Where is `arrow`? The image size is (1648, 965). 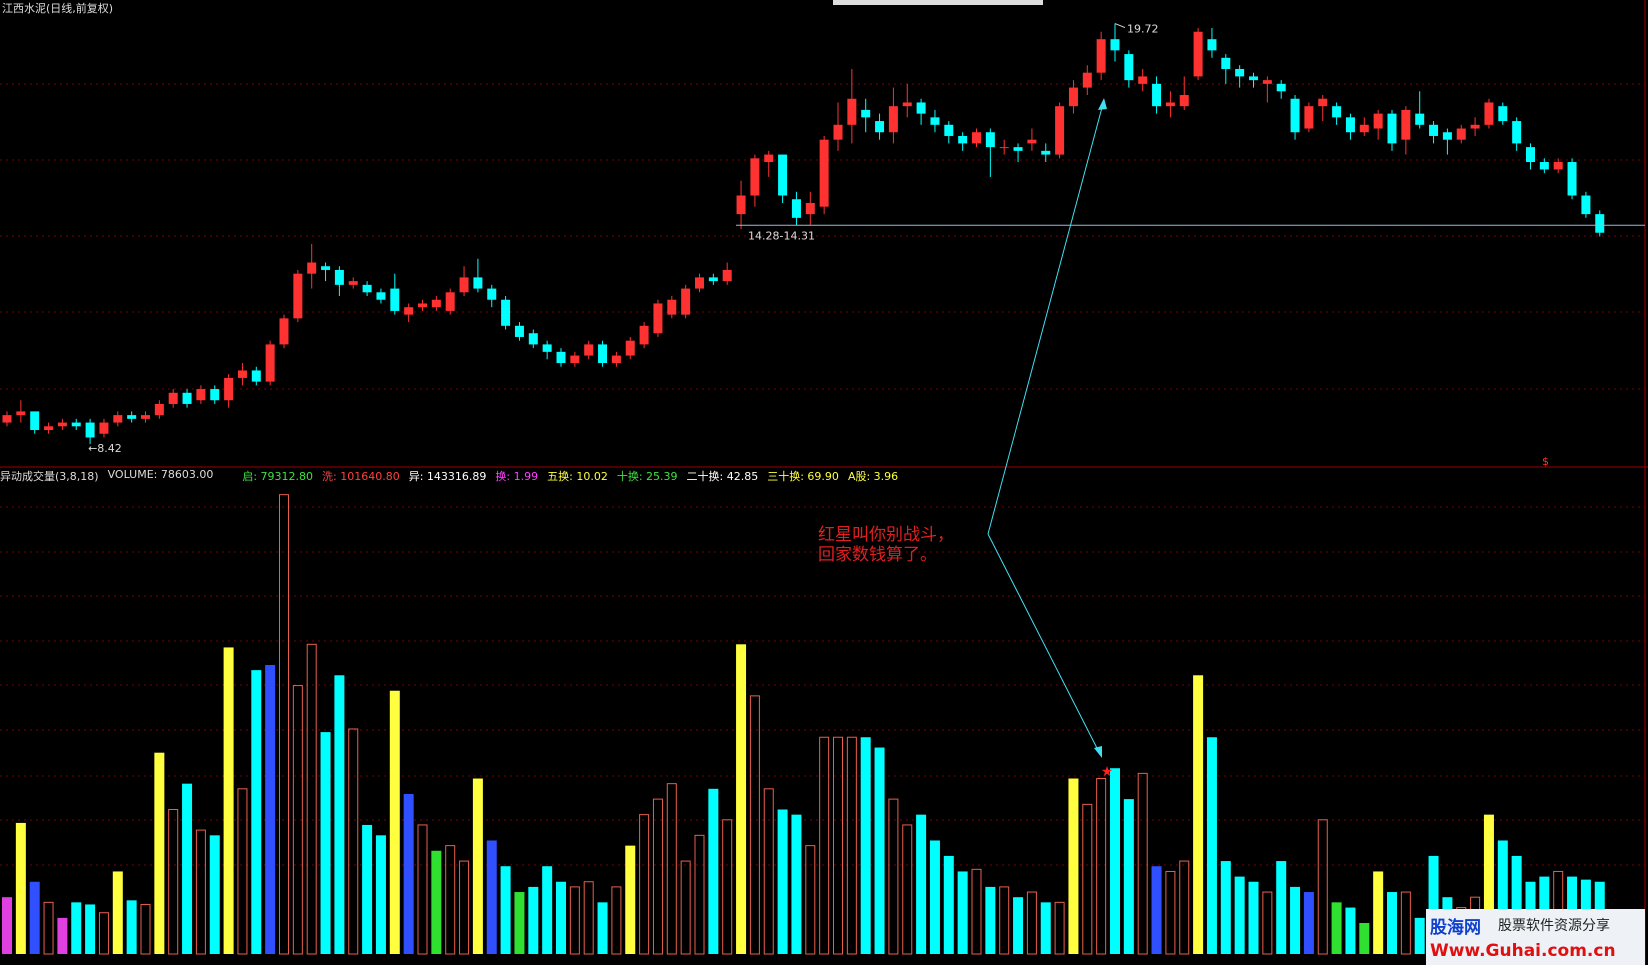 arrow is located at coordinates (1044, 645).